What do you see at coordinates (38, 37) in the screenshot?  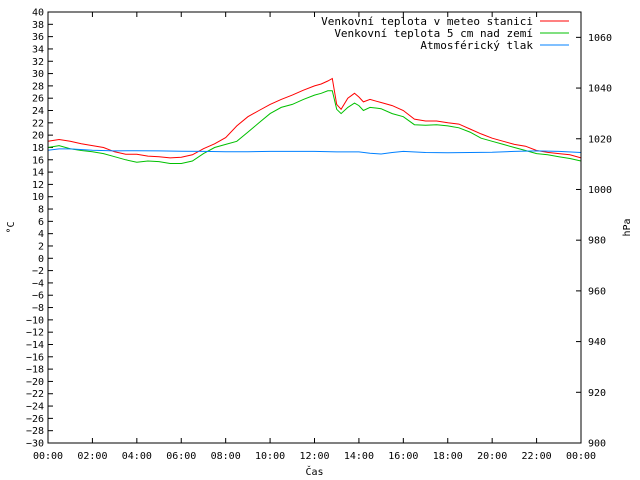 I see `y-tick-label: 36` at bounding box center [38, 37].